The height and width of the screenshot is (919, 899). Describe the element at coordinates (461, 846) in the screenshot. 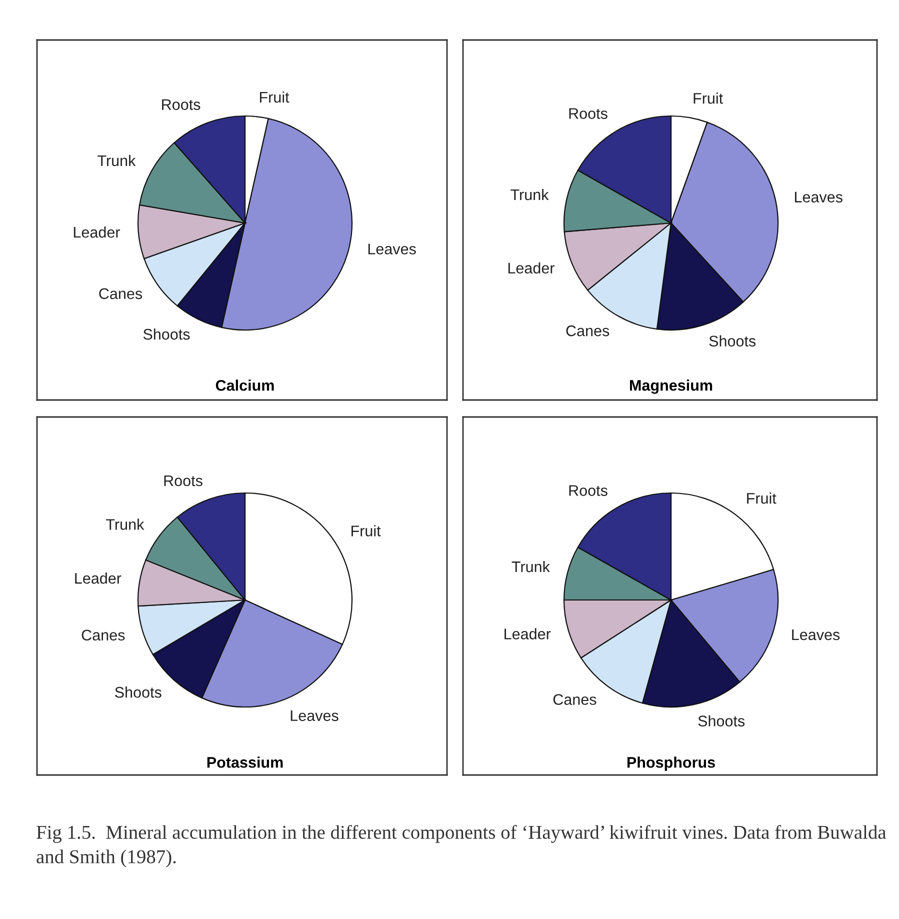

I see `caption: Fig 1.5. Mineral accumulation in the different components of ‘Hayward’ kiwifruit vines. Data from Buwalda and Smith (1987).` at that location.